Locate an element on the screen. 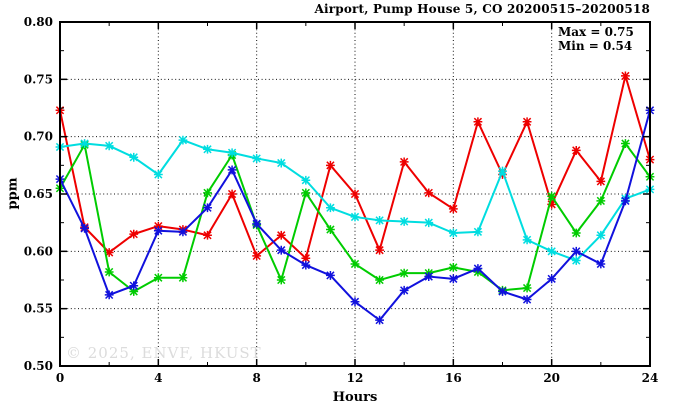 The image size is (674, 409). x-tick-label: 12 is located at coordinates (355, 378).